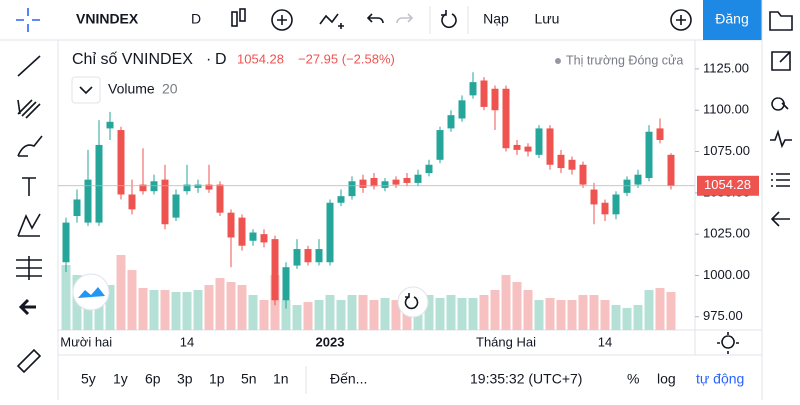 Image resolution: width=800 pixels, height=405 pixels. I want to click on candle-type, so click(238, 17).